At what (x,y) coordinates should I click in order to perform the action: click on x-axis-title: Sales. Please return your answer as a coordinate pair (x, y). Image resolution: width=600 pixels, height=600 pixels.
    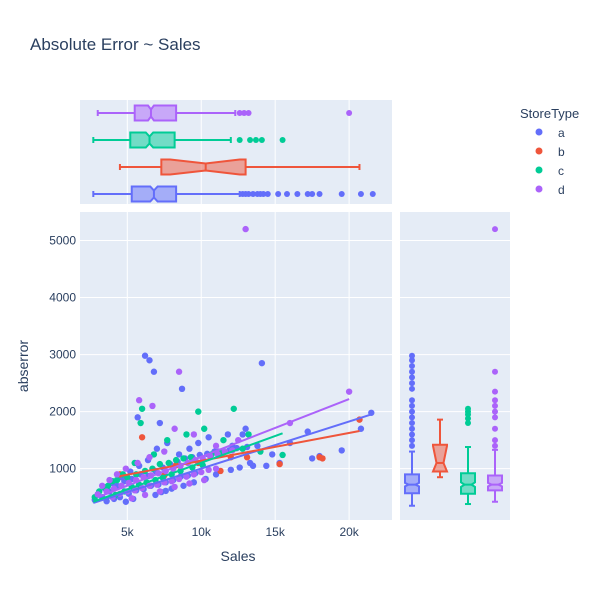
    Looking at the image, I should click on (237, 556).